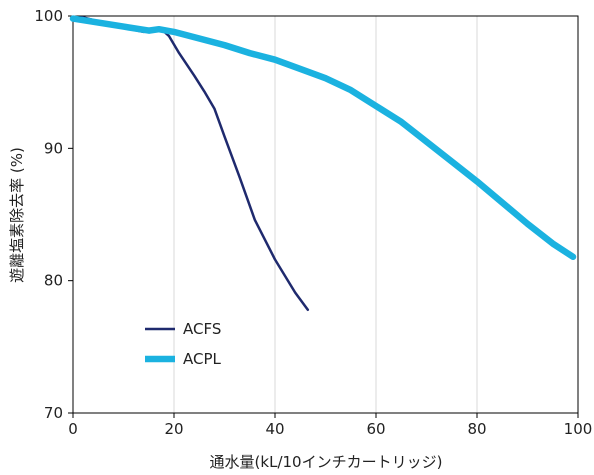  I want to click on x-tick-label-40: 40, so click(274, 429).